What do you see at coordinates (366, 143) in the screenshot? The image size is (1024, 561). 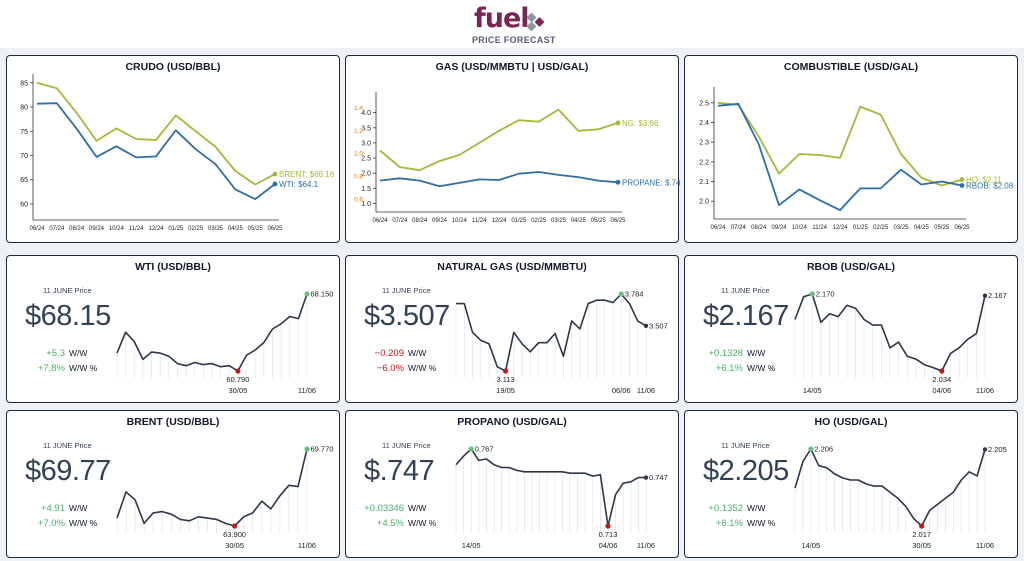 I see `y-tick-label: 3.0` at bounding box center [366, 143].